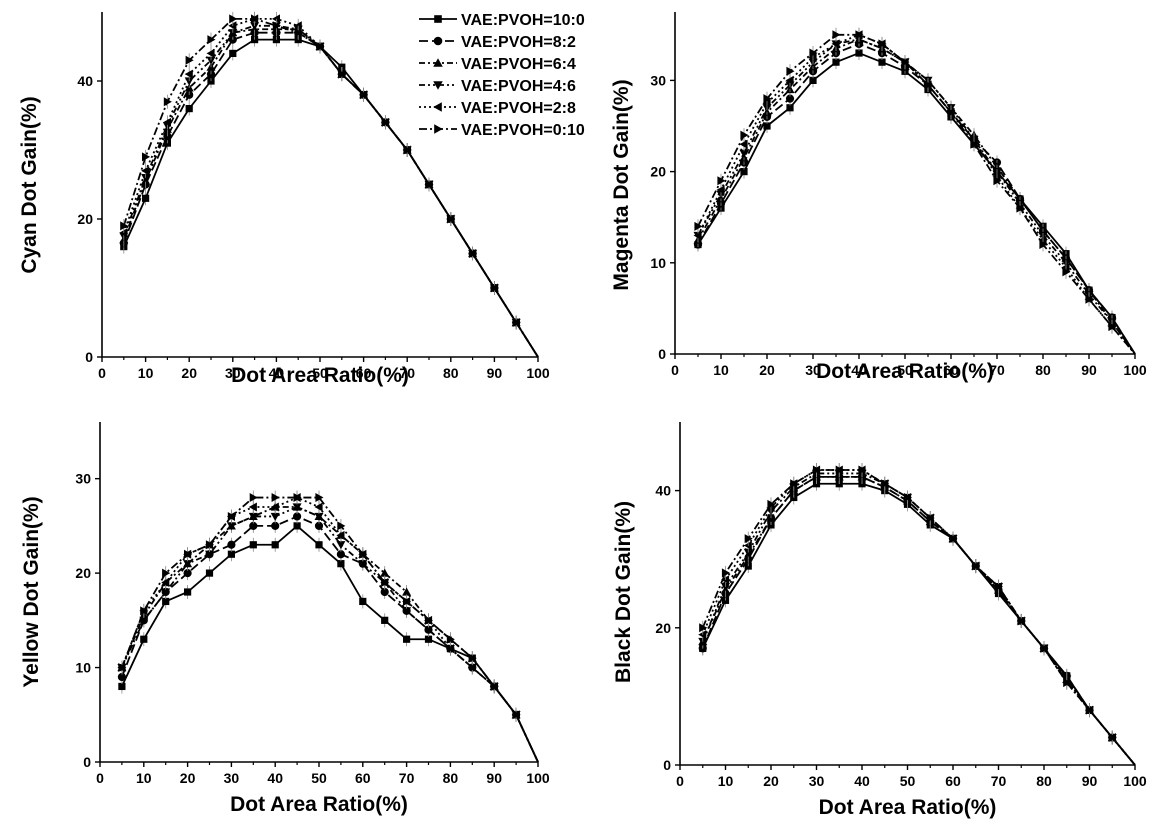 This screenshot has width=1154, height=822. I want to click on legend-entry: VAE:PVOH=8:2, so click(497, 42).